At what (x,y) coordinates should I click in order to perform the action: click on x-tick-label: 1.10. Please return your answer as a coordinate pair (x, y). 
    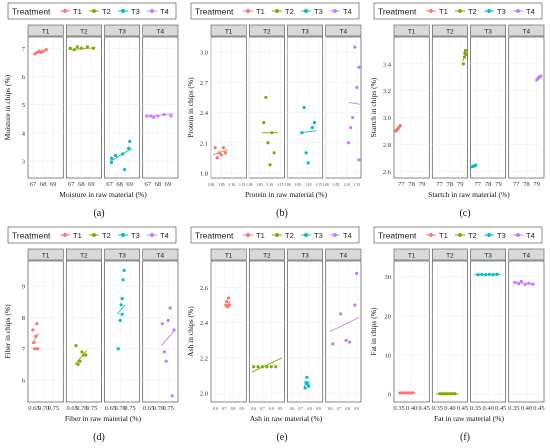
    Looking at the image, I should click on (232, 185).